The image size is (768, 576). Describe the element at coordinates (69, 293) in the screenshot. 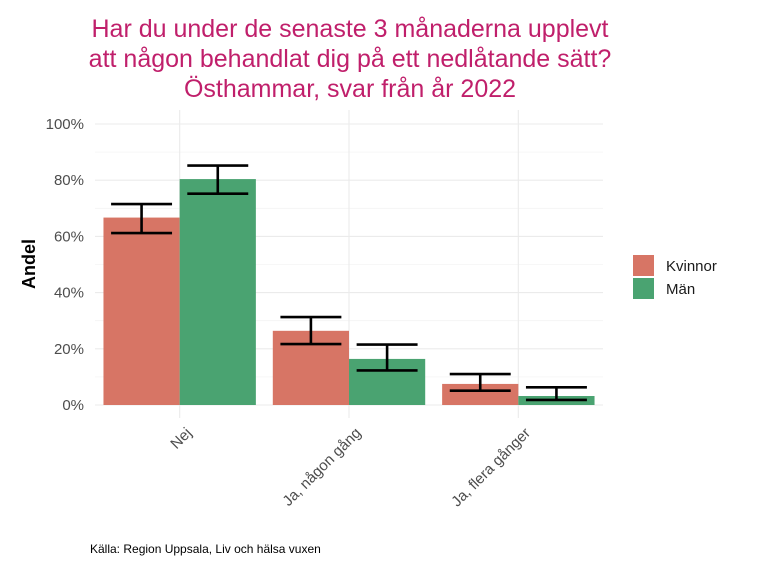

I see `y-tick-label: 40%` at that location.